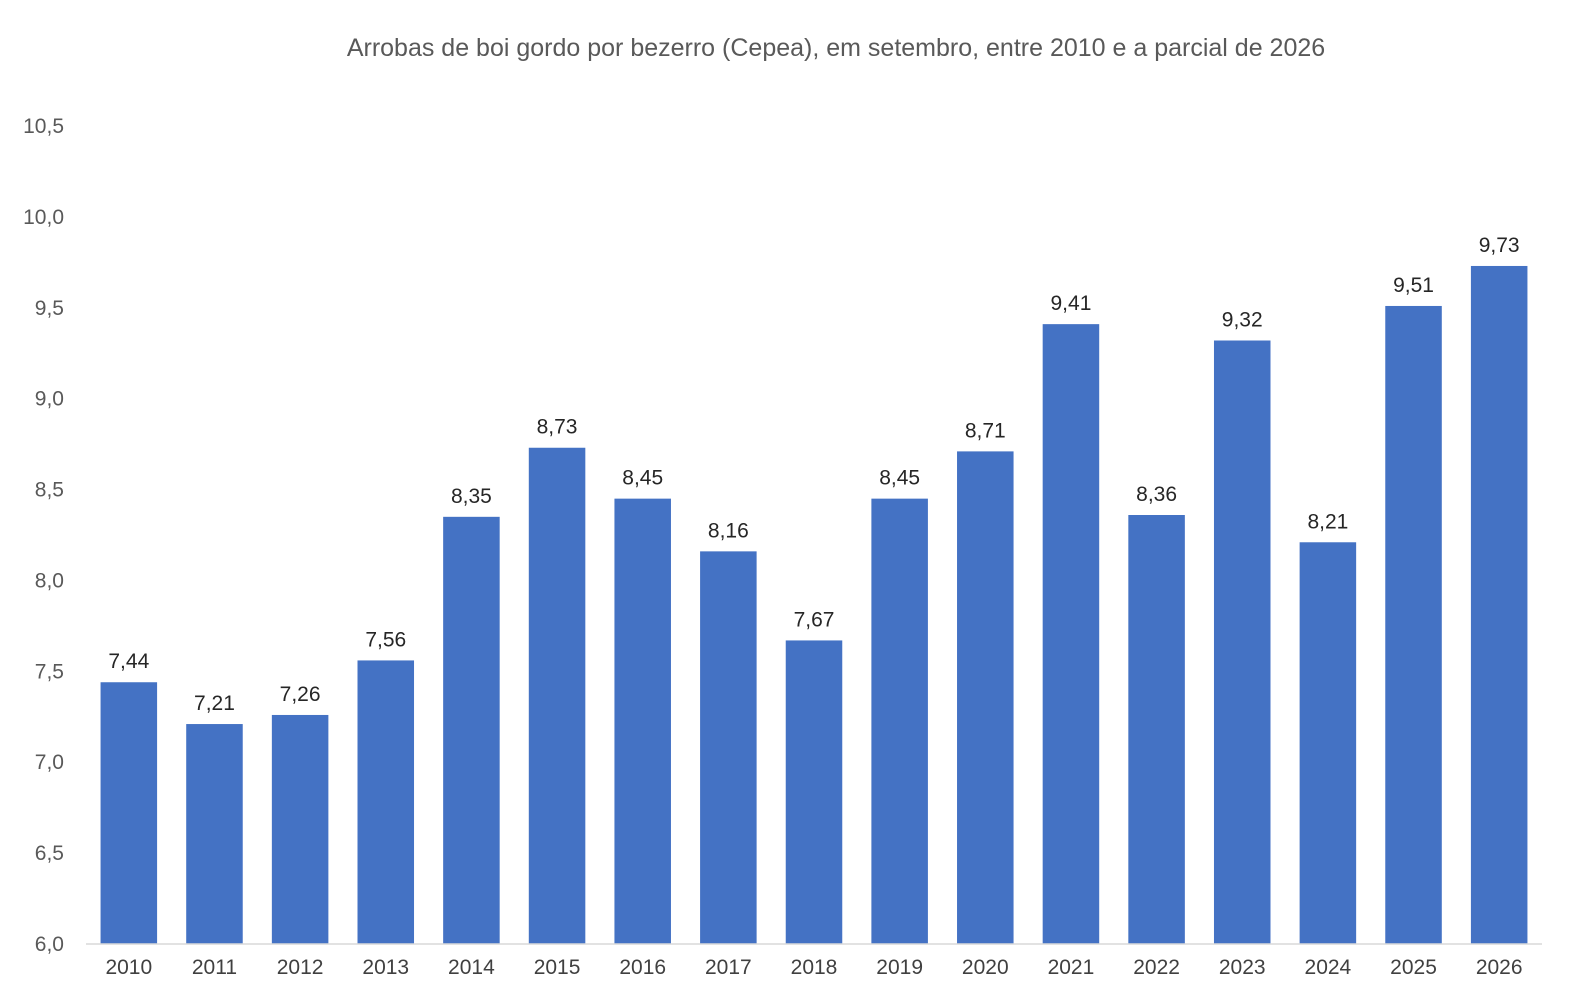 This screenshot has height=986, width=1581. I want to click on y-tick-label: 9,5, so click(49, 308).